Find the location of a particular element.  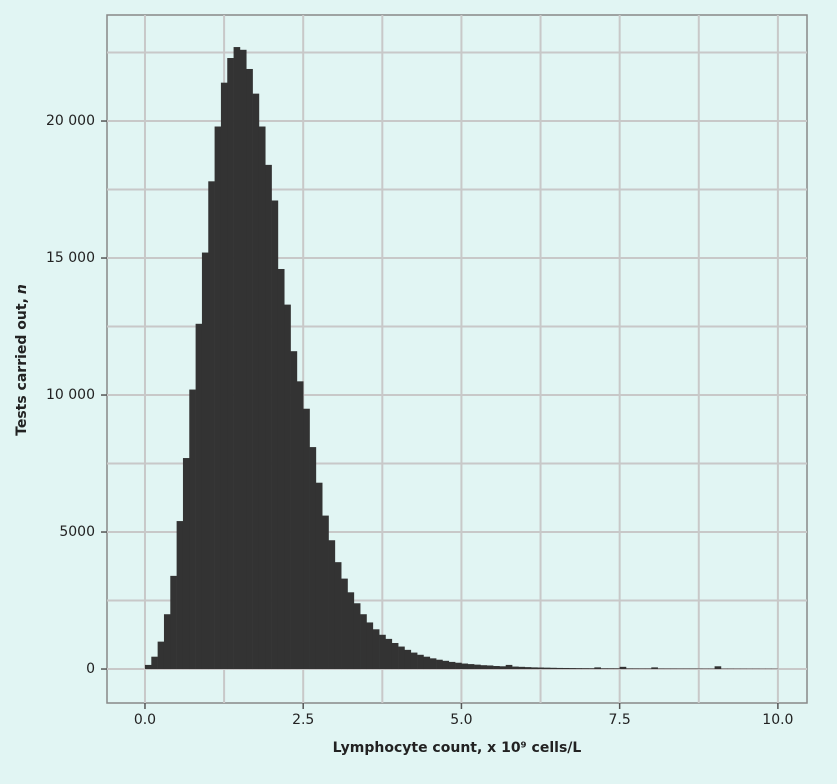

x-tick-label: 2.5 is located at coordinates (303, 720).